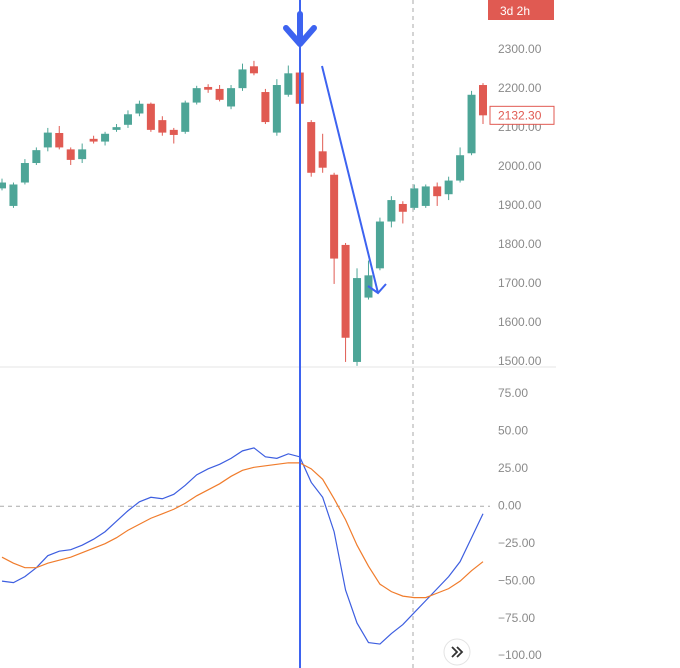  I want to click on countdown: 3d 2h, so click(515, 11).